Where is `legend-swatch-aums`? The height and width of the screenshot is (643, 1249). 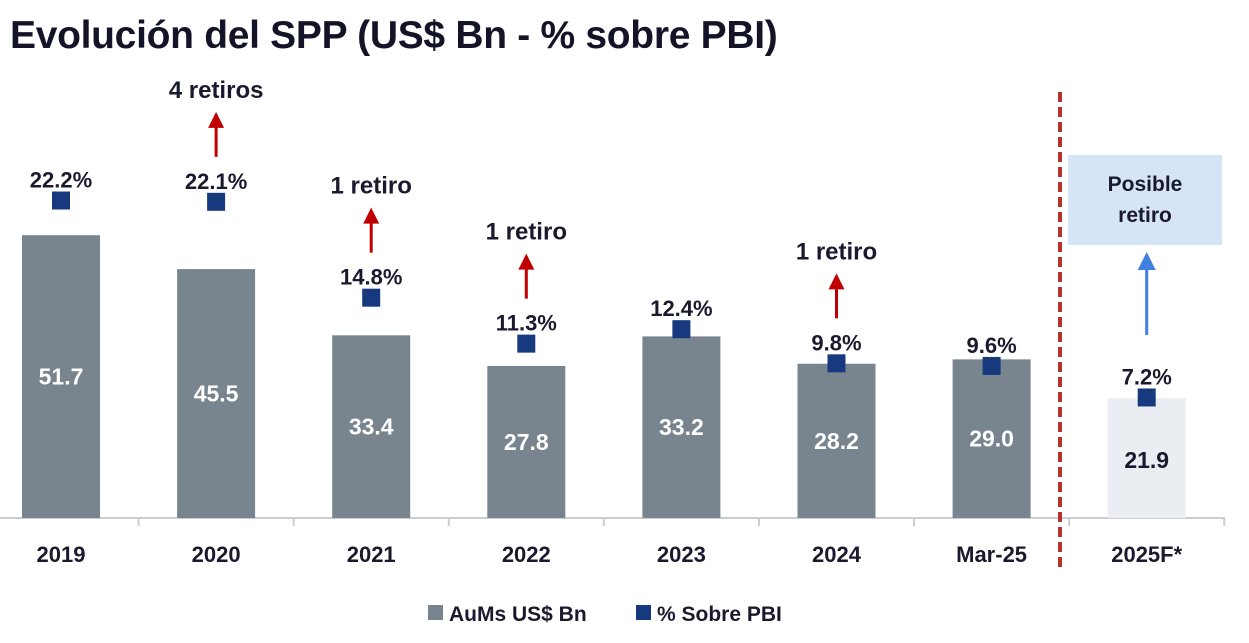 legend-swatch-aums is located at coordinates (435, 612).